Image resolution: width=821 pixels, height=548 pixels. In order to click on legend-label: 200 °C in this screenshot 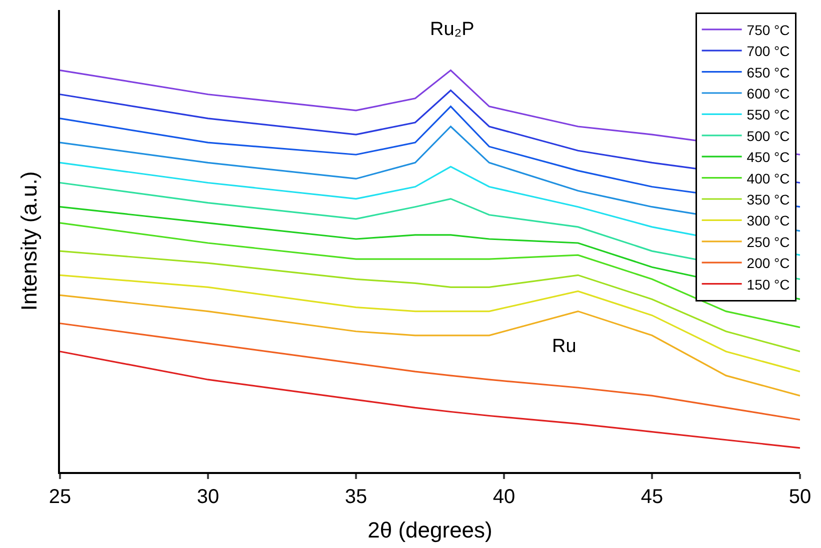, I will do `click(768, 263)`.